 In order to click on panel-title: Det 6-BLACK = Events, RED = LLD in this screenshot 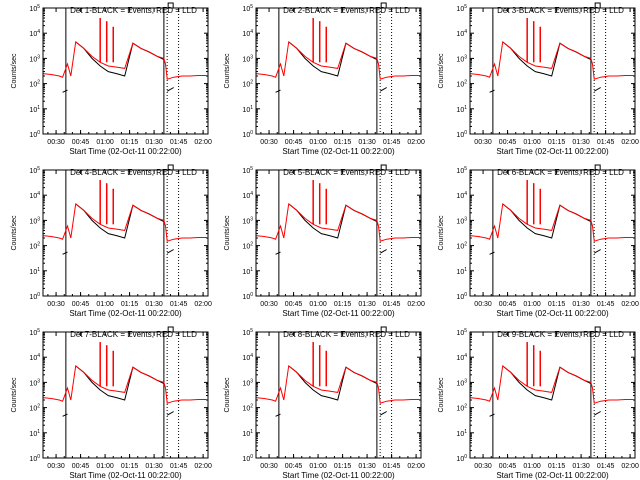, I will do `click(560, 172)`.